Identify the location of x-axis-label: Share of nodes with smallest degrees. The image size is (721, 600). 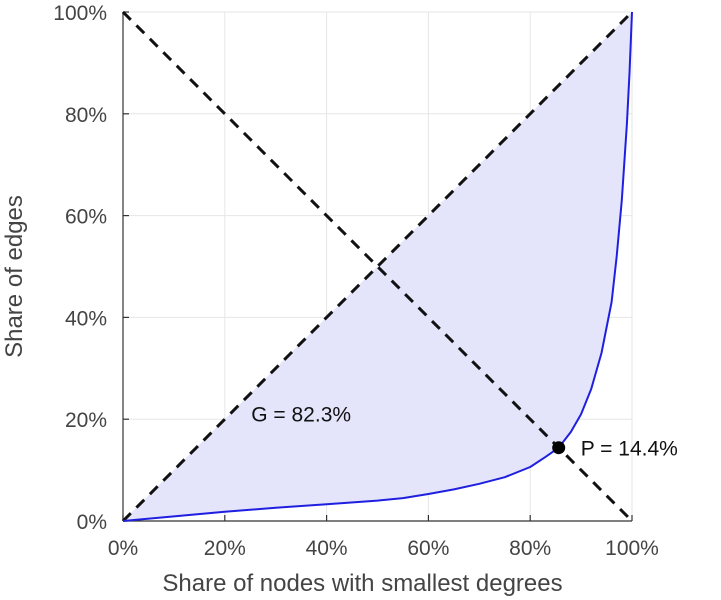
(362, 583).